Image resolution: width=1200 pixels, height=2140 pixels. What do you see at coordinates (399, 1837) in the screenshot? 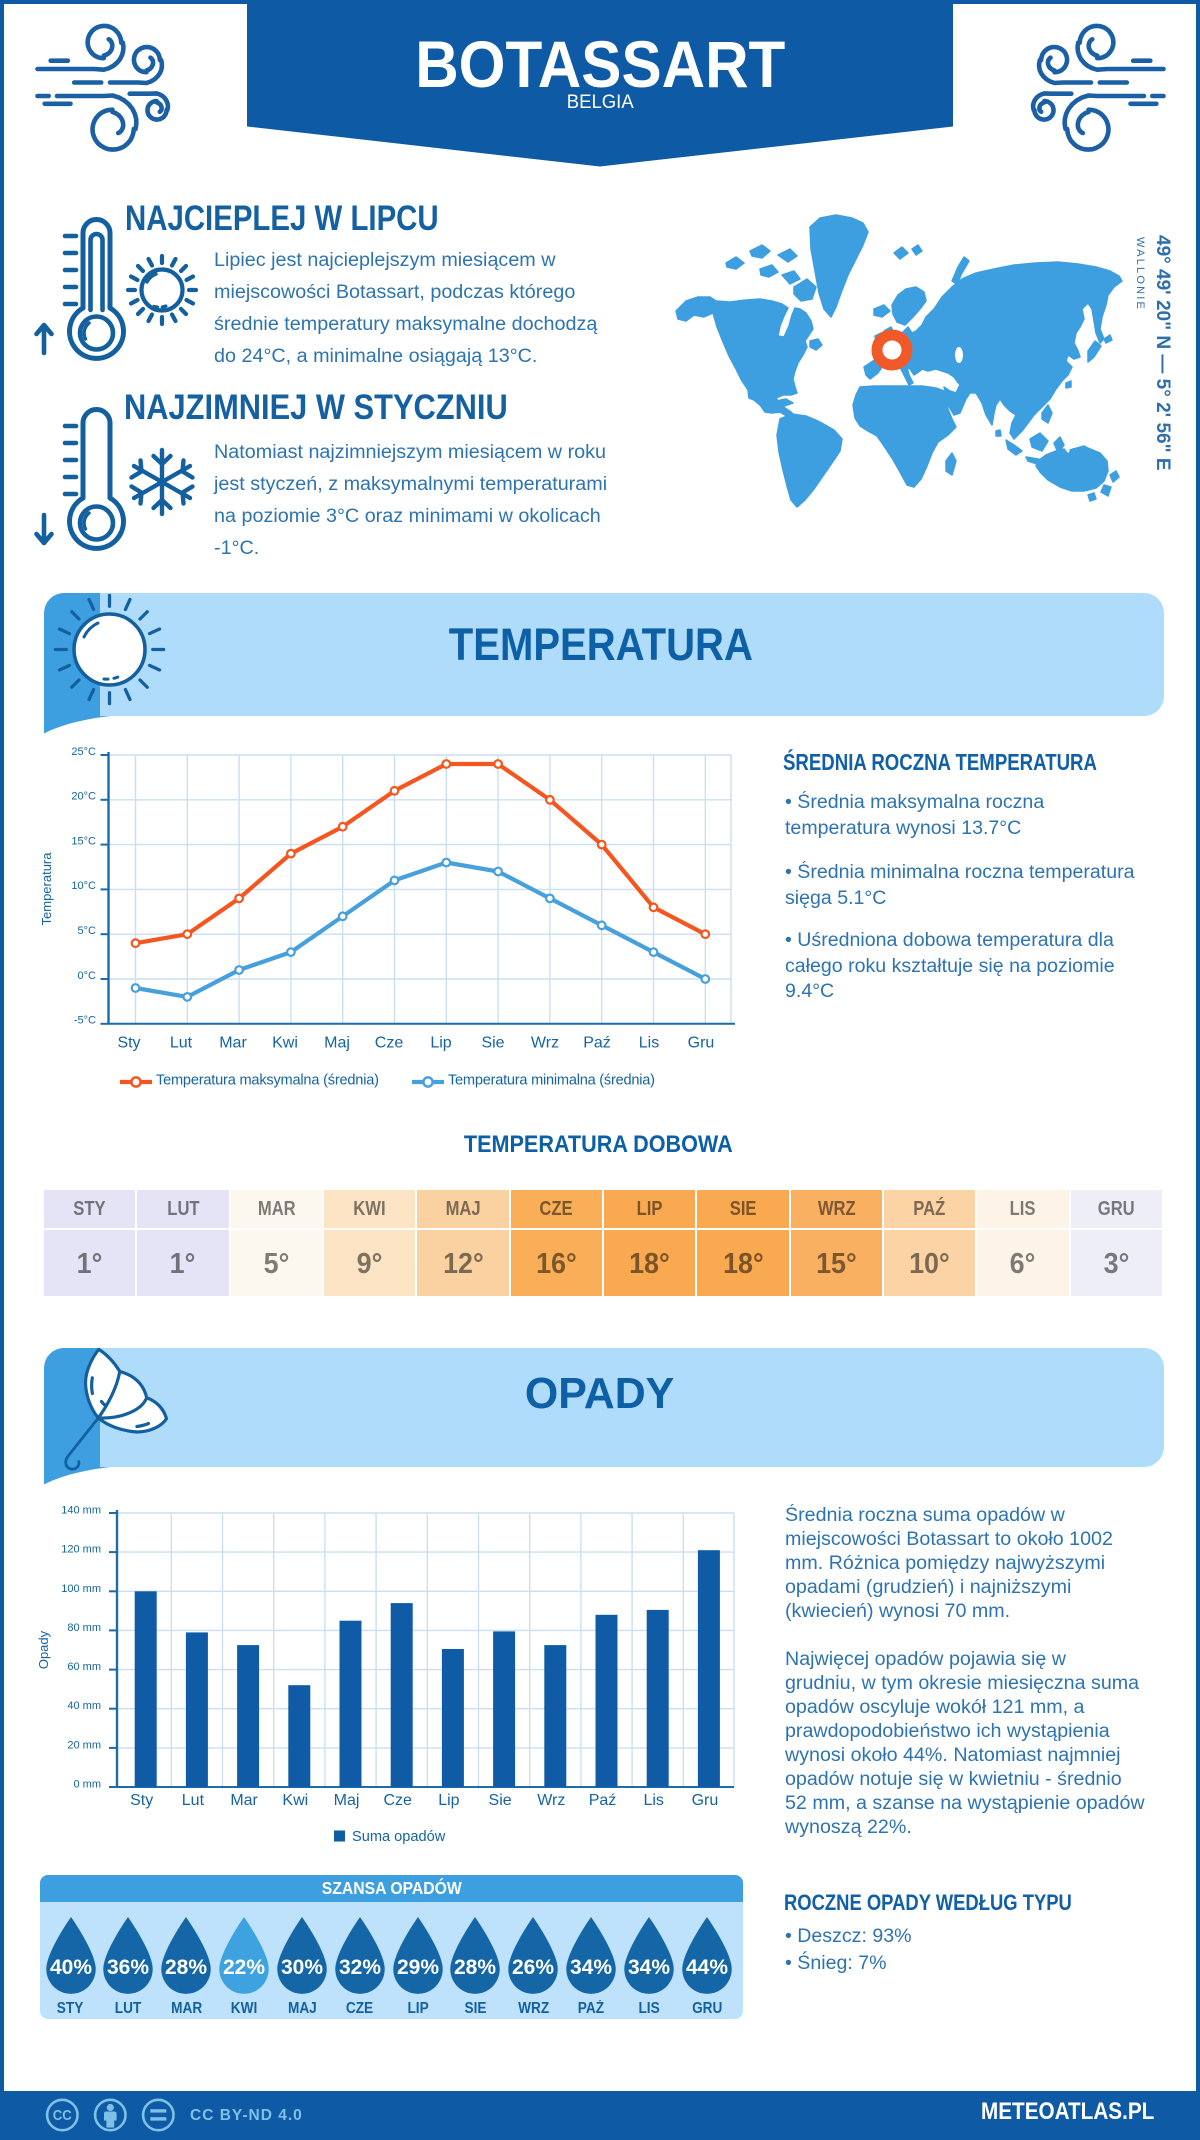
I see `svg-text: Suma opadów` at bounding box center [399, 1837].